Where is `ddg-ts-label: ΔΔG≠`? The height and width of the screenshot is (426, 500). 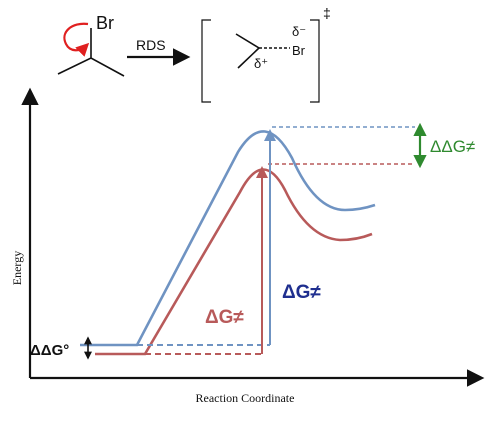 ddg-ts-label: ΔΔG≠ is located at coordinates (452, 146).